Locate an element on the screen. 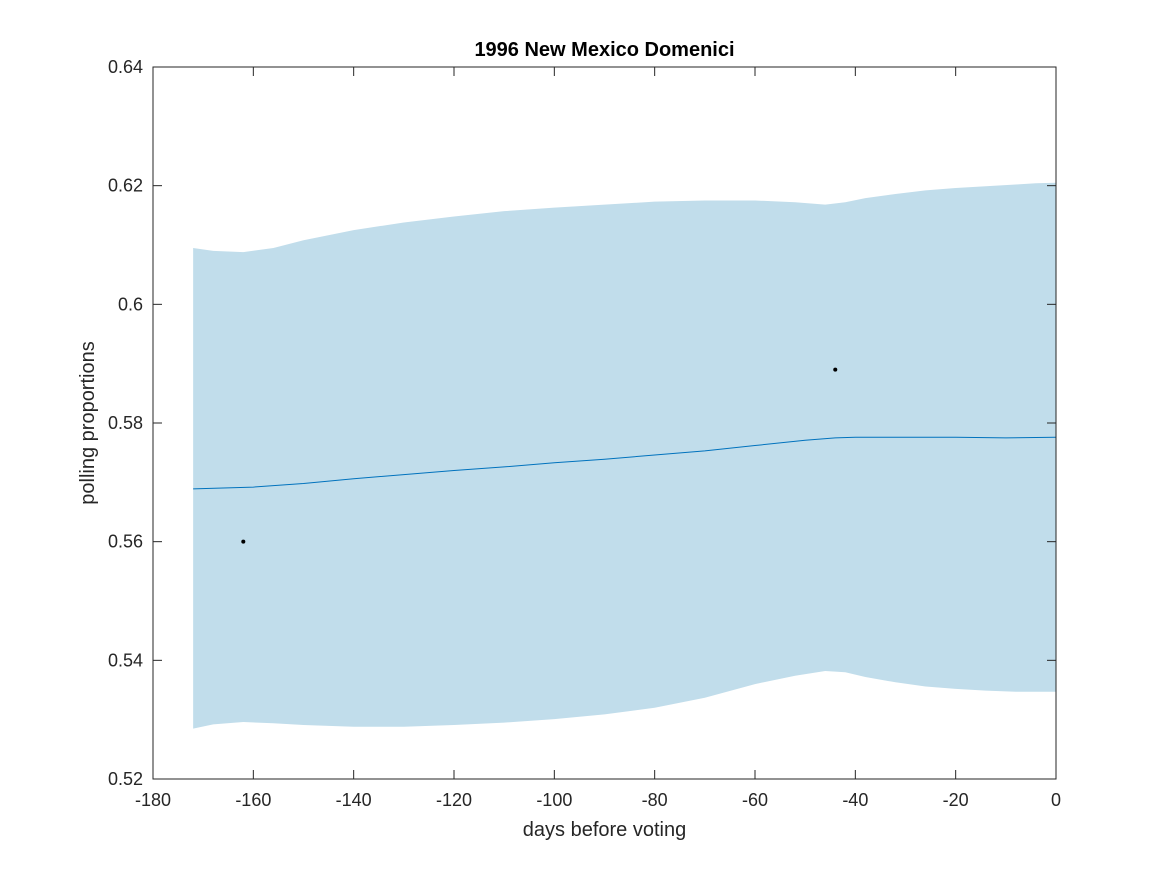 The image size is (1167, 875). x-tick-label: -20 is located at coordinates (956, 800).